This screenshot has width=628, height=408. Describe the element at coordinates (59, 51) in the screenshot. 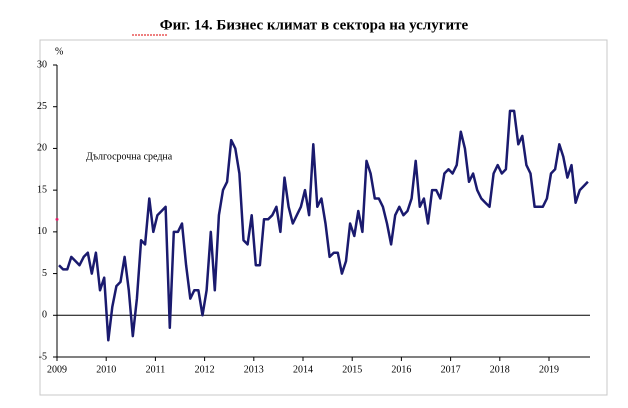

I see `y-unit: %` at that location.